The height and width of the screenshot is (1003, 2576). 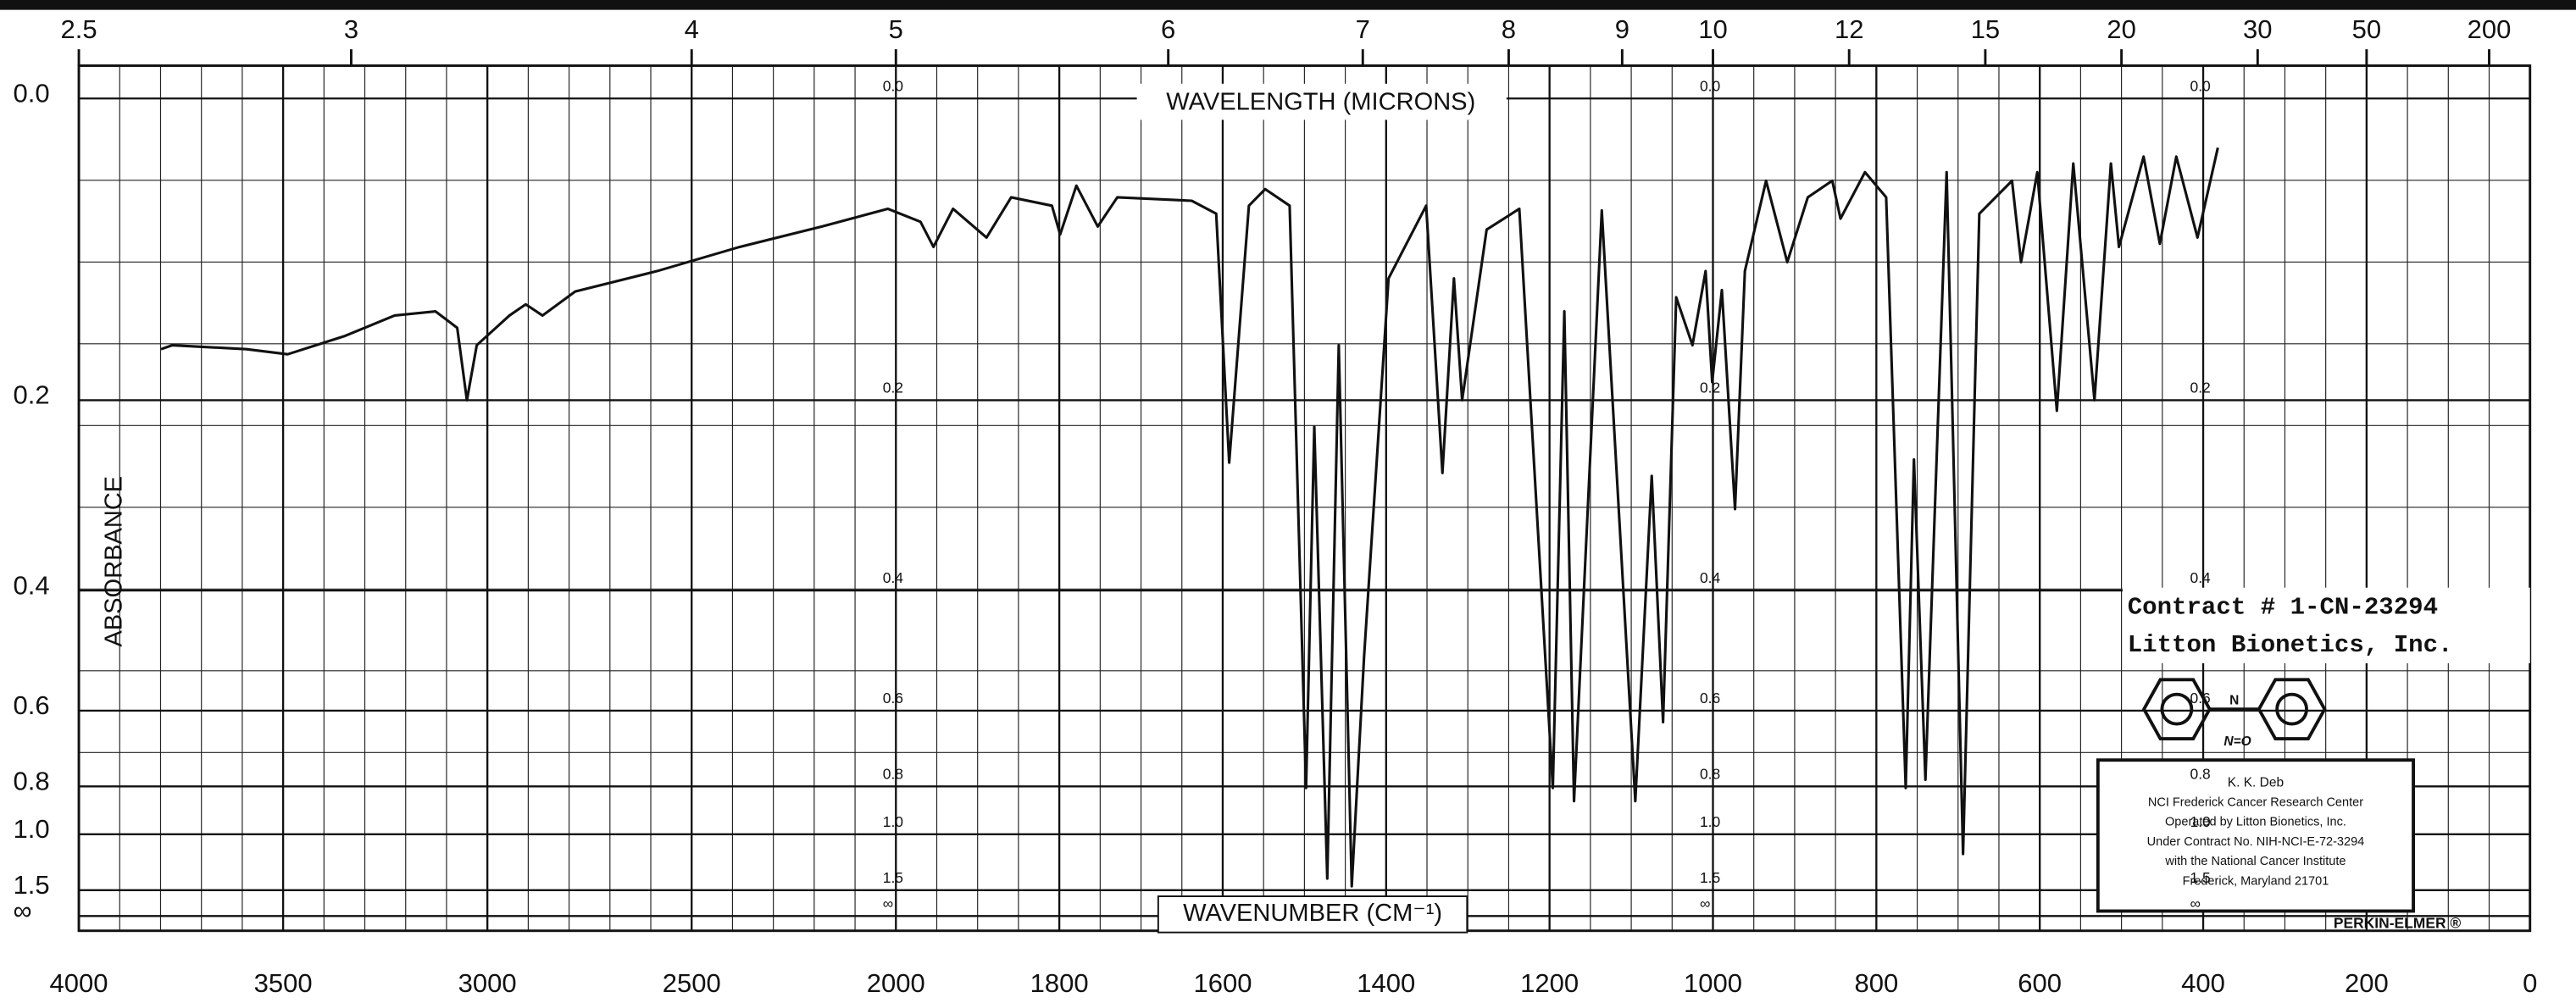 I want to click on stamp-line: Operated by Litton Bionetics, Inc., so click(x=2255, y=822).